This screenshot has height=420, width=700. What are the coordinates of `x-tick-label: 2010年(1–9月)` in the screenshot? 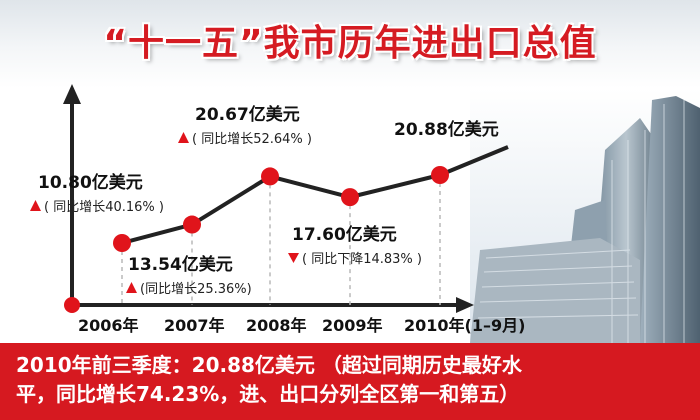 It's located at (464, 325).